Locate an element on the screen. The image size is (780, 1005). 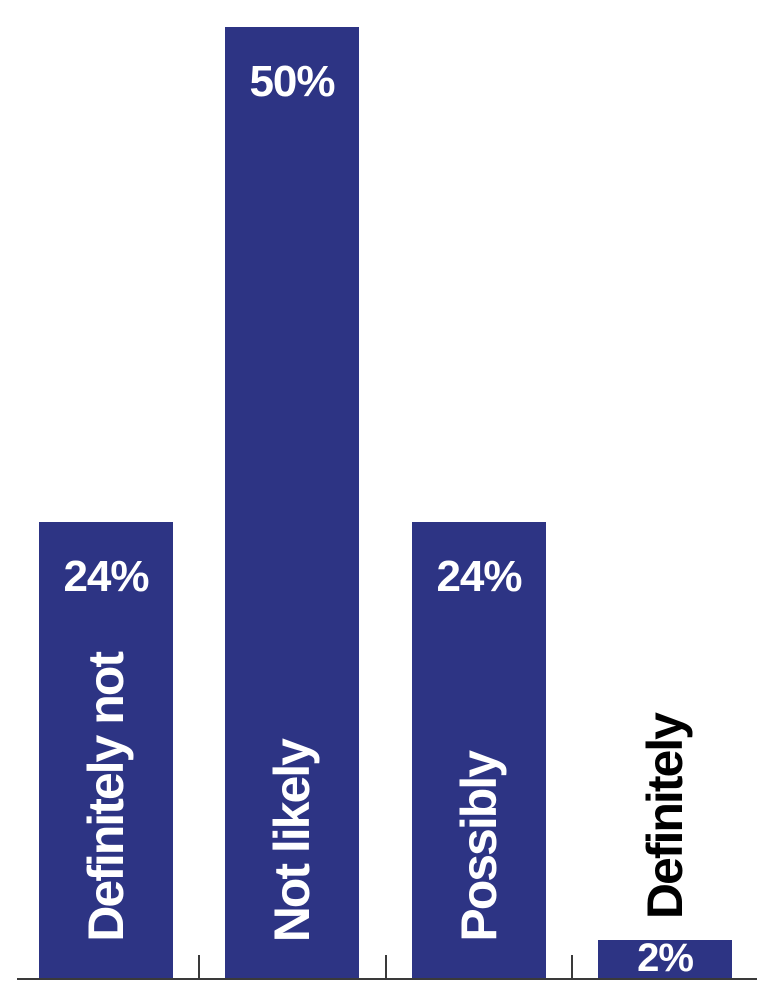
value-label-not-likely: 50% is located at coordinates (292, 81).